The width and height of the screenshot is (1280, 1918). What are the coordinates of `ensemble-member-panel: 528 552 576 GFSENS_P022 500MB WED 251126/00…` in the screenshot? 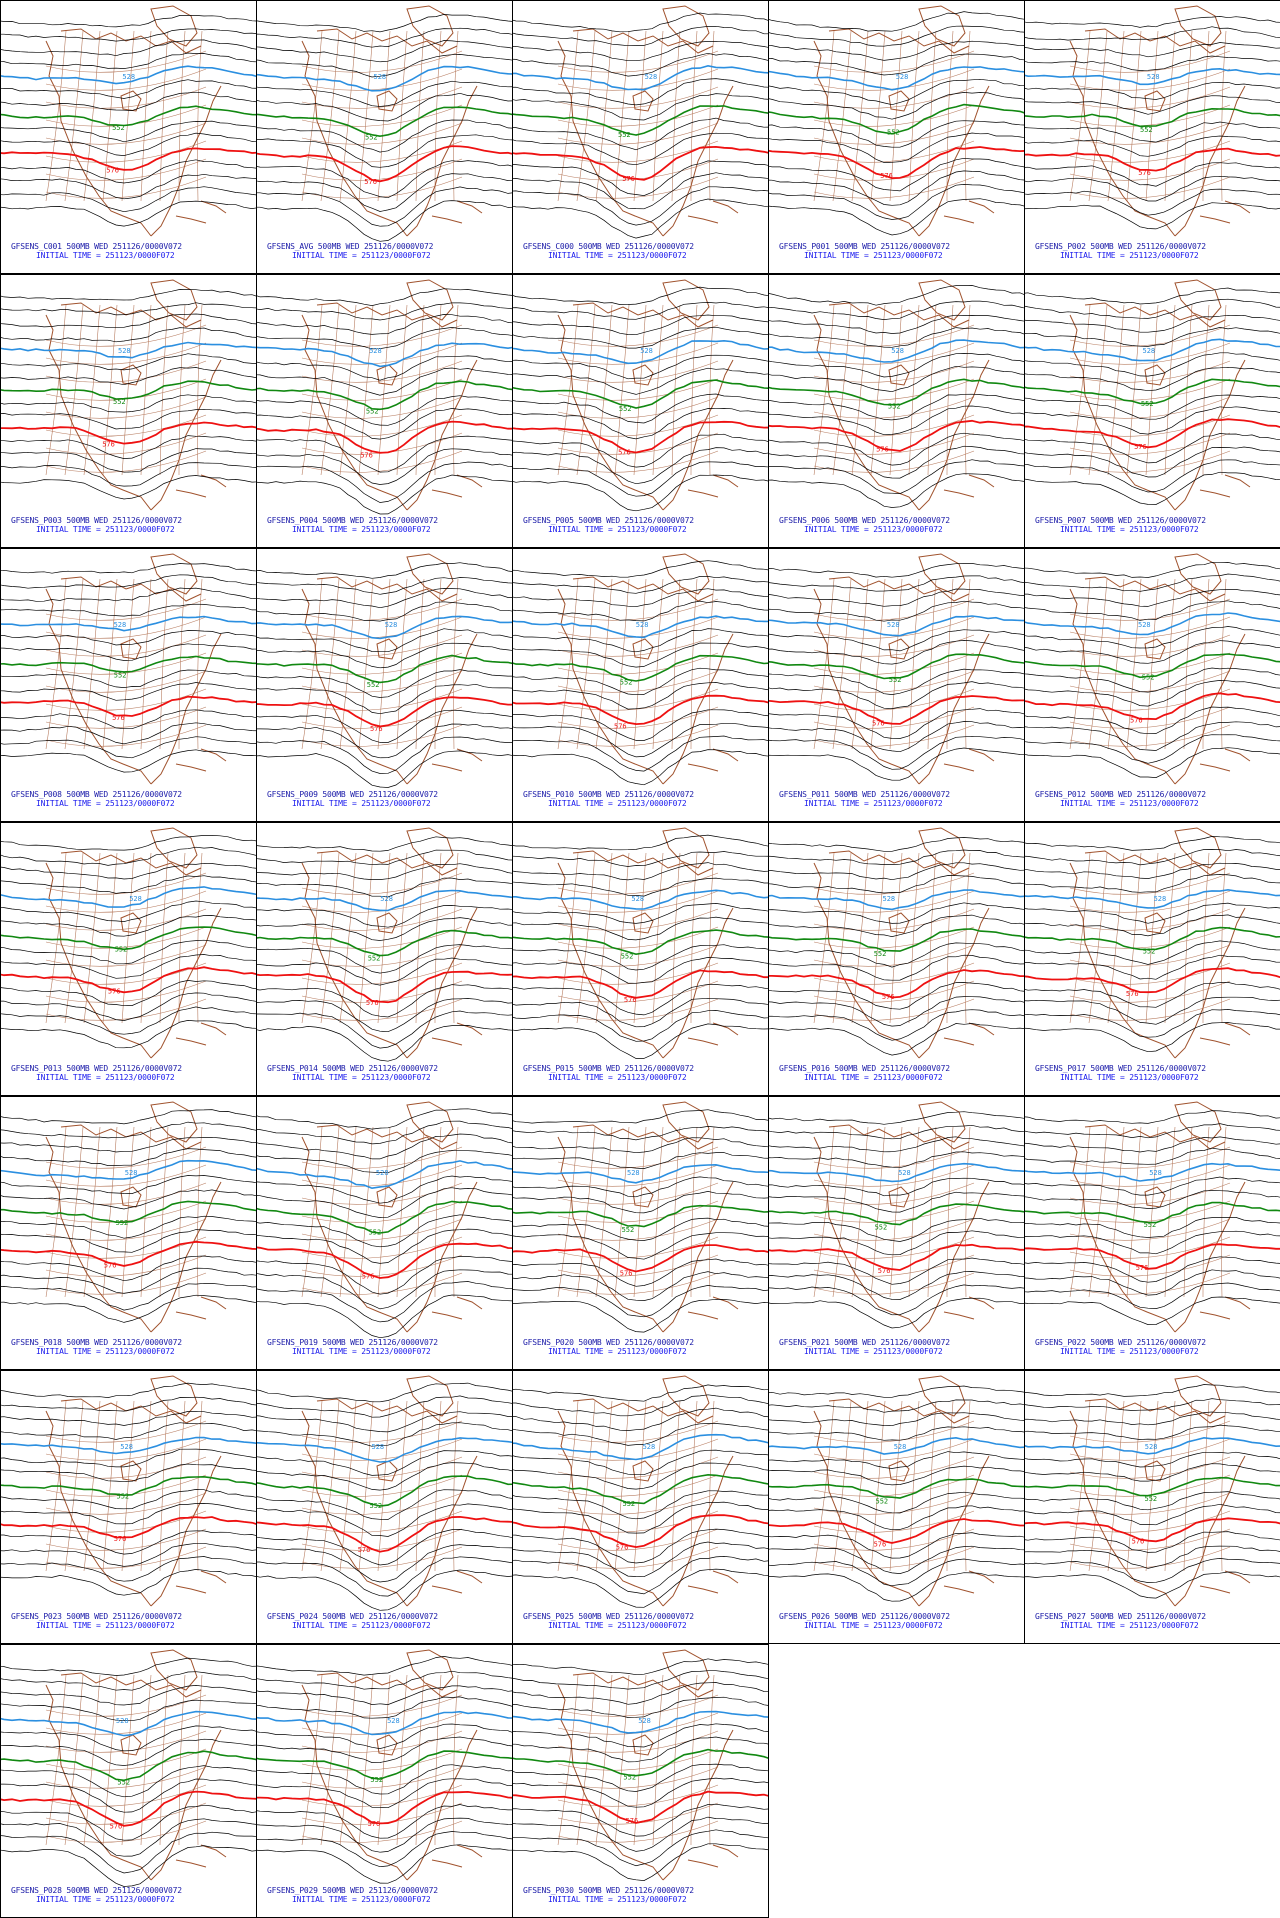 It's located at (1152, 1233).